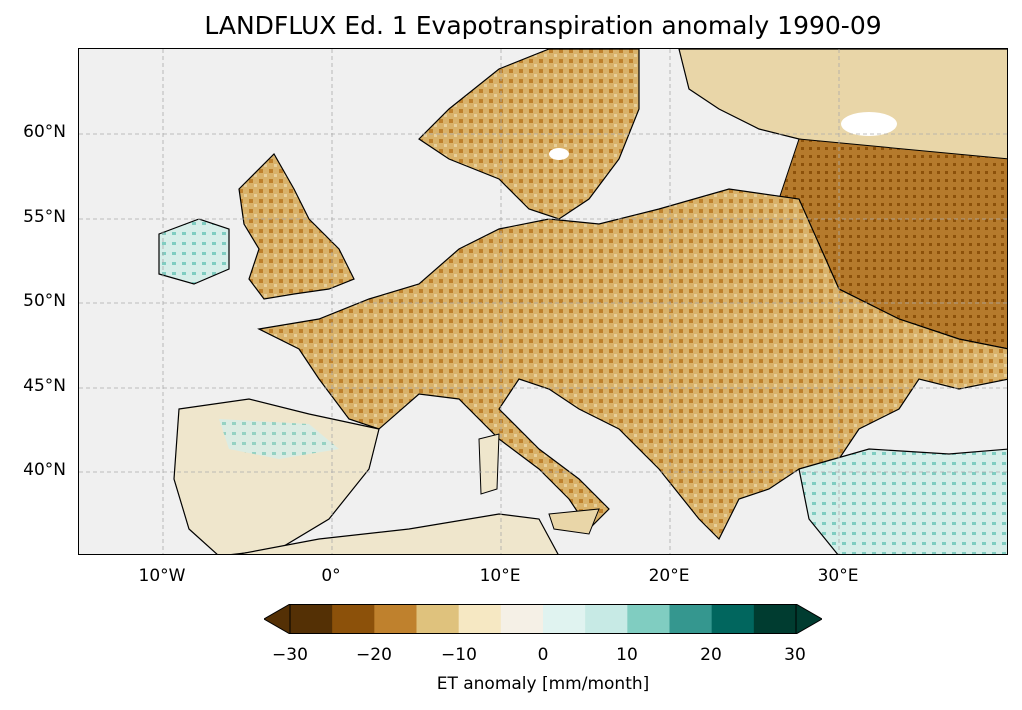 The height and width of the screenshot is (710, 1022). What do you see at coordinates (374, 655) in the screenshot?
I see `colorbar-tick-neg20: −20` at bounding box center [374, 655].